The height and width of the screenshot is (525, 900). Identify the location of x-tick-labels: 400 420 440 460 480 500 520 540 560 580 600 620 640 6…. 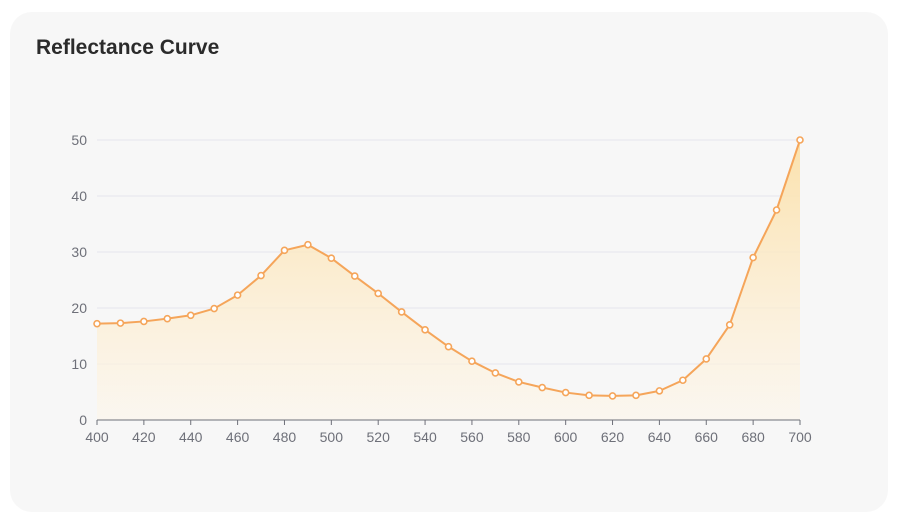
(448, 437).